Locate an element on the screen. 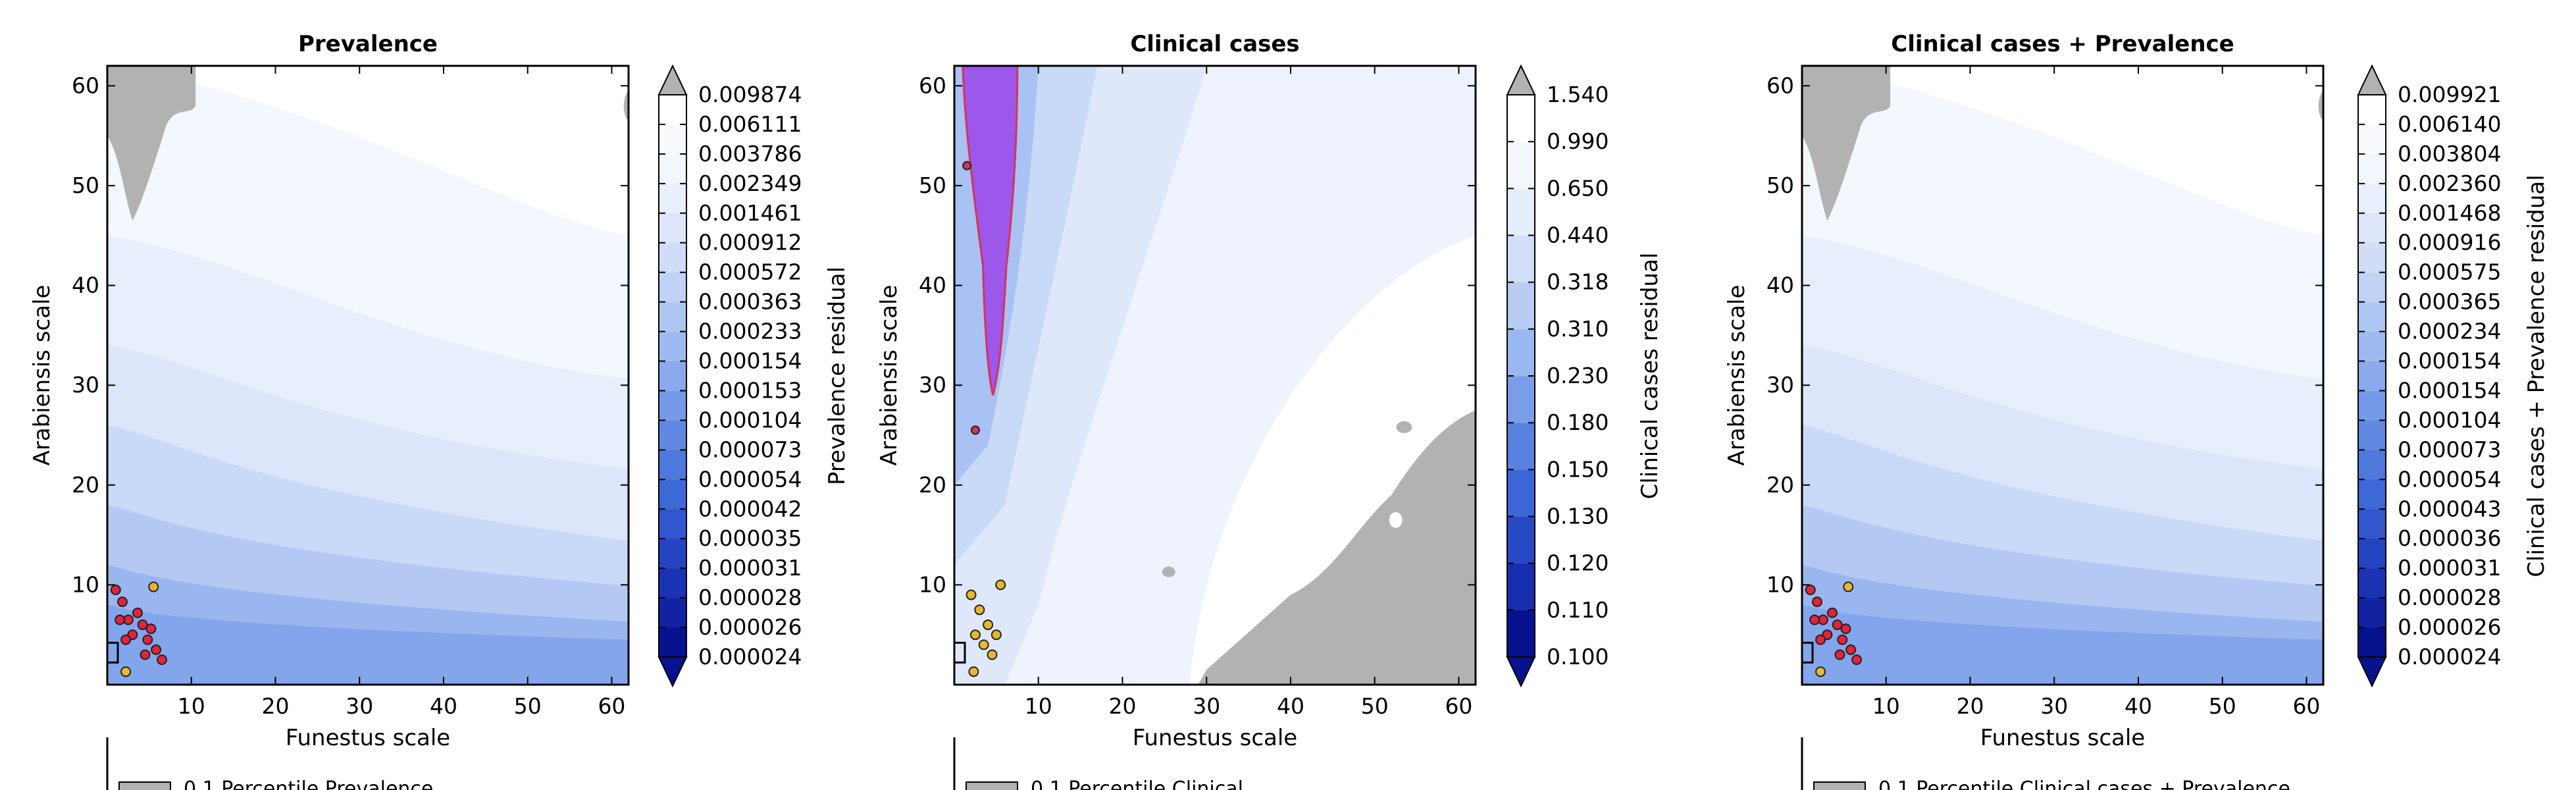  colorbar-tick-label: 0.000234 is located at coordinates (2449, 331).